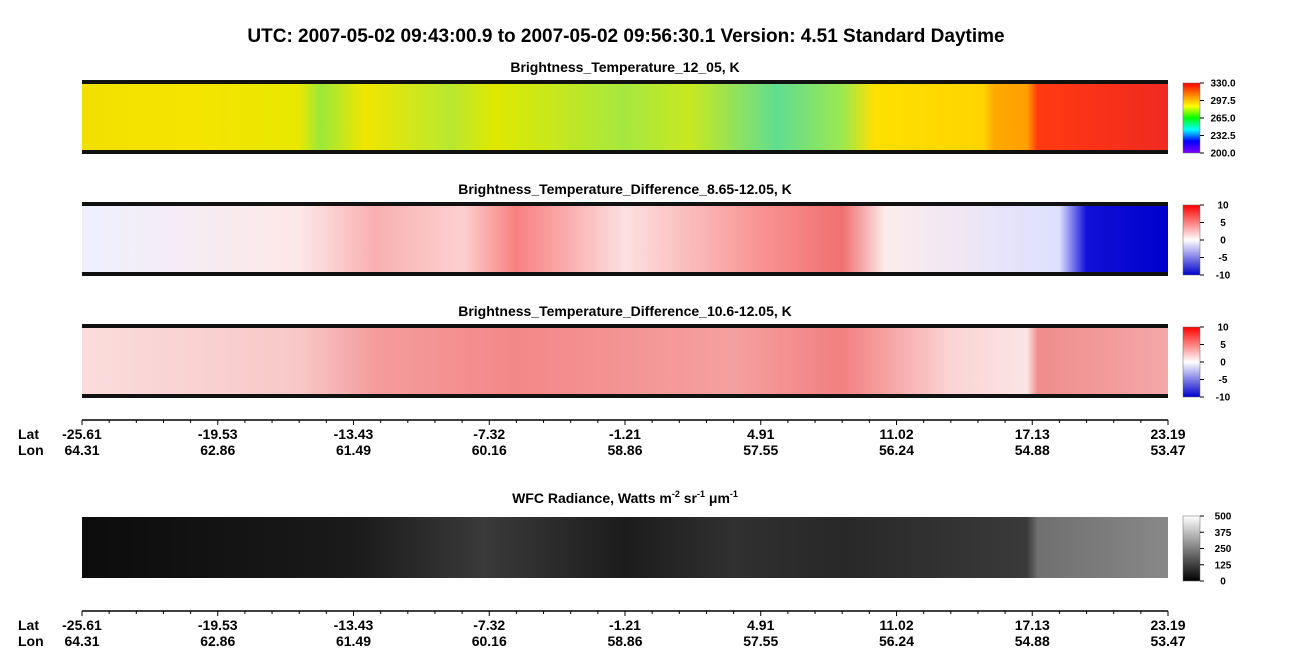 This screenshot has height=672, width=1300. Describe the element at coordinates (1222, 154) in the screenshot. I see `colorbar-tick-label: 200.0` at that location.